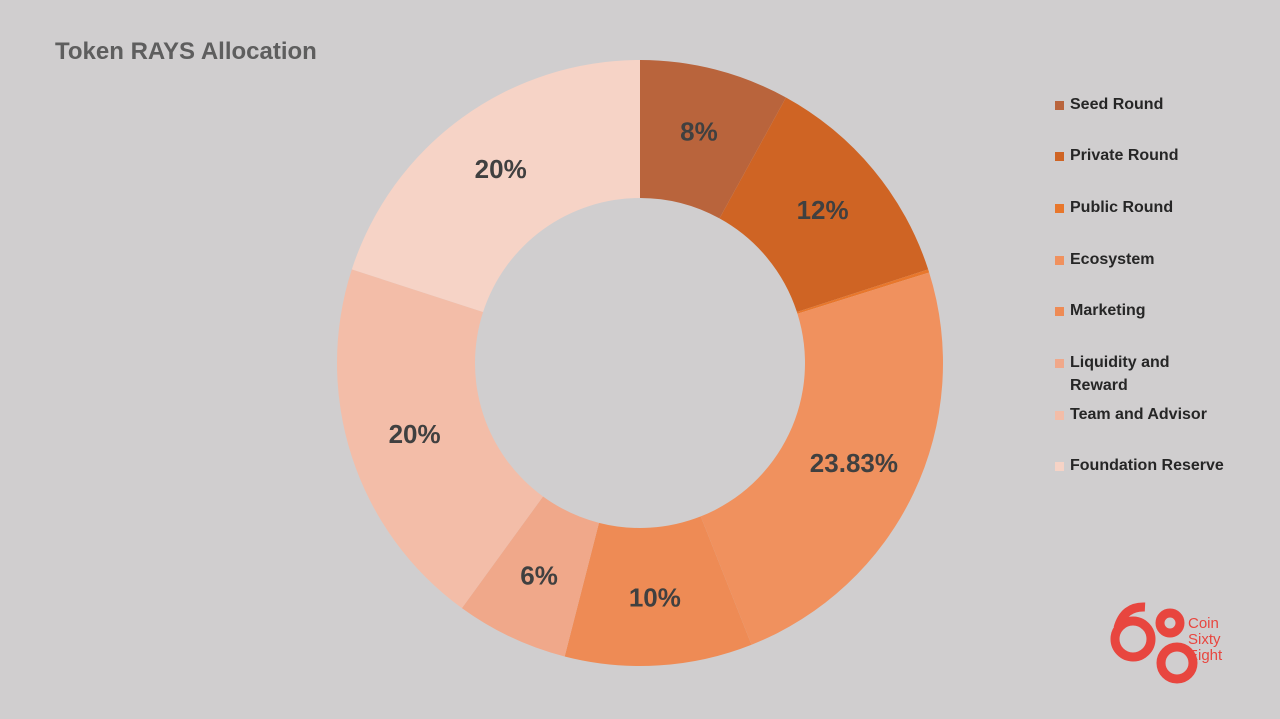 This screenshot has height=719, width=1280. I want to click on legend-item: Foundation Reserve, so click(1142, 465).